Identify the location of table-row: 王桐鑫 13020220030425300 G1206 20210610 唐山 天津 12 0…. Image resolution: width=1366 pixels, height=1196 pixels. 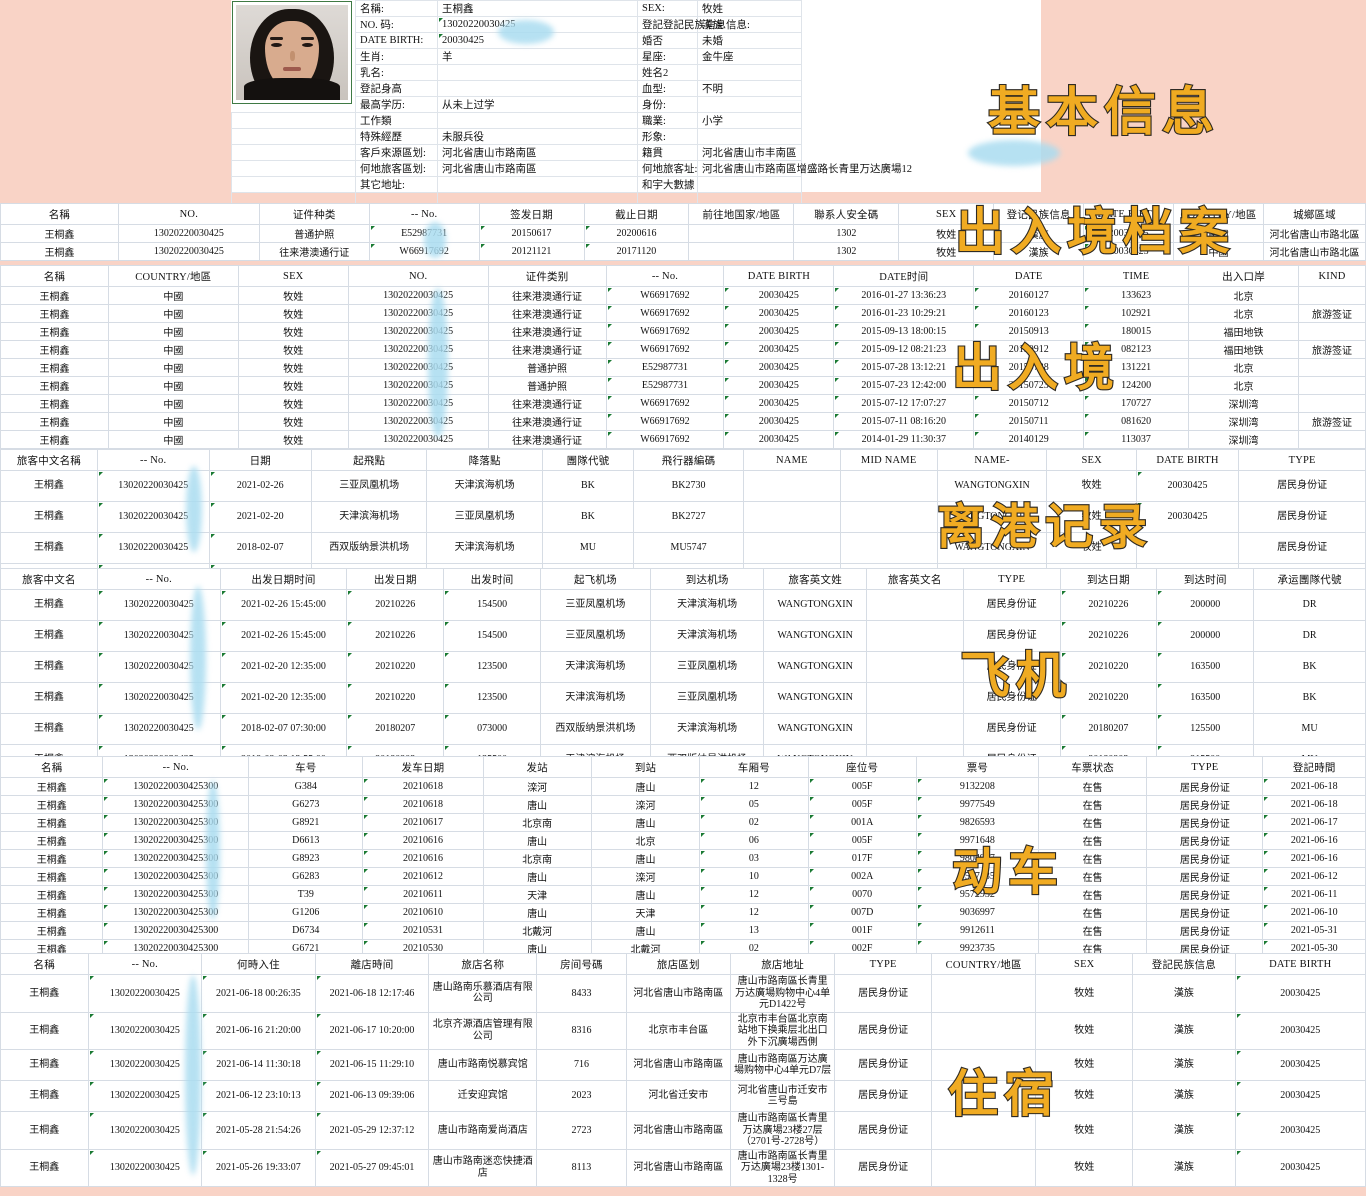
(683, 912).